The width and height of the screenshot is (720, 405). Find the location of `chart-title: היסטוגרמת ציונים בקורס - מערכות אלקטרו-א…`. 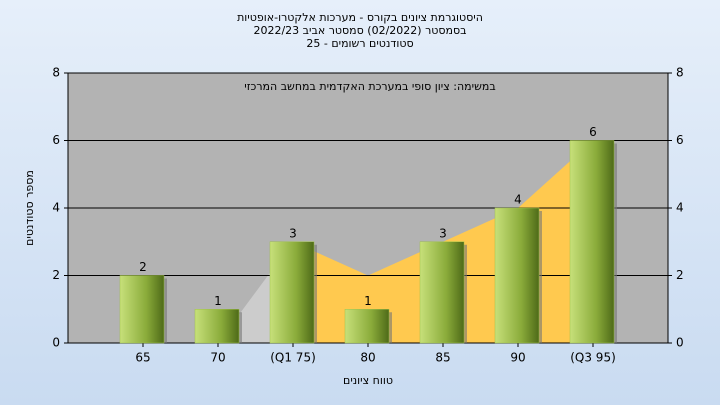

chart-title: היסטוגרמת ציונים בקורס - מערכות אלקטרו-א… is located at coordinates (360, 17).